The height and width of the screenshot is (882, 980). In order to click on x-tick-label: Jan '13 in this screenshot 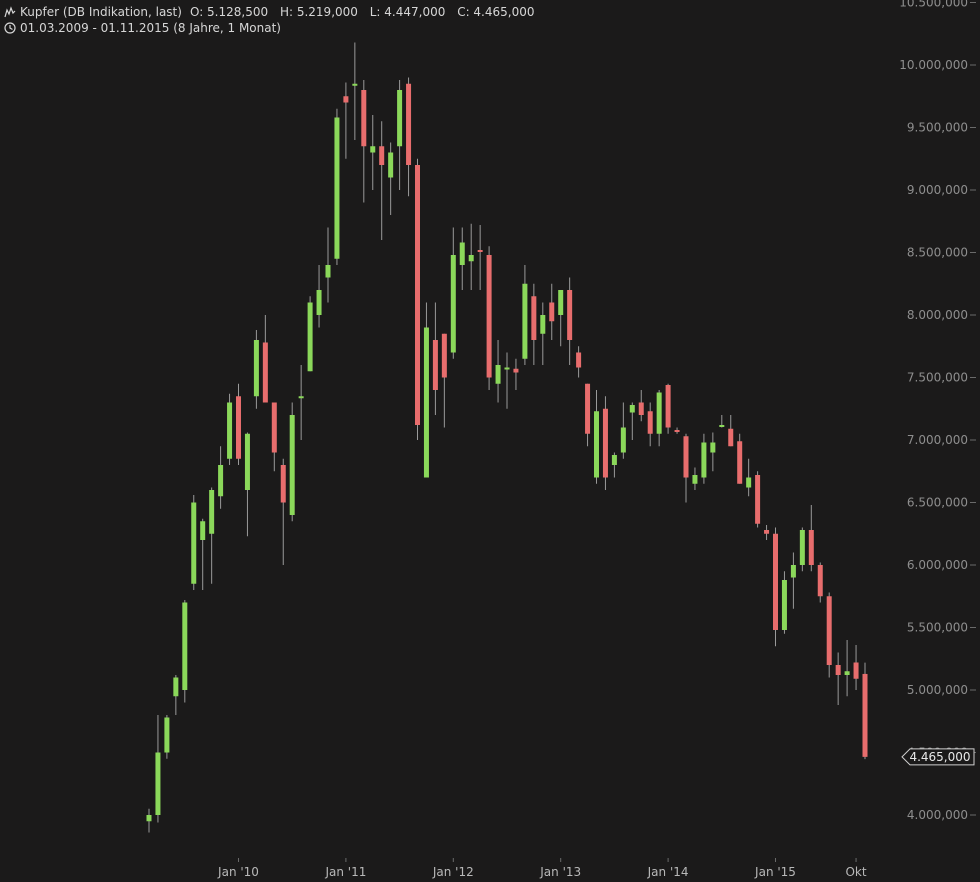, I will do `click(560, 872)`.